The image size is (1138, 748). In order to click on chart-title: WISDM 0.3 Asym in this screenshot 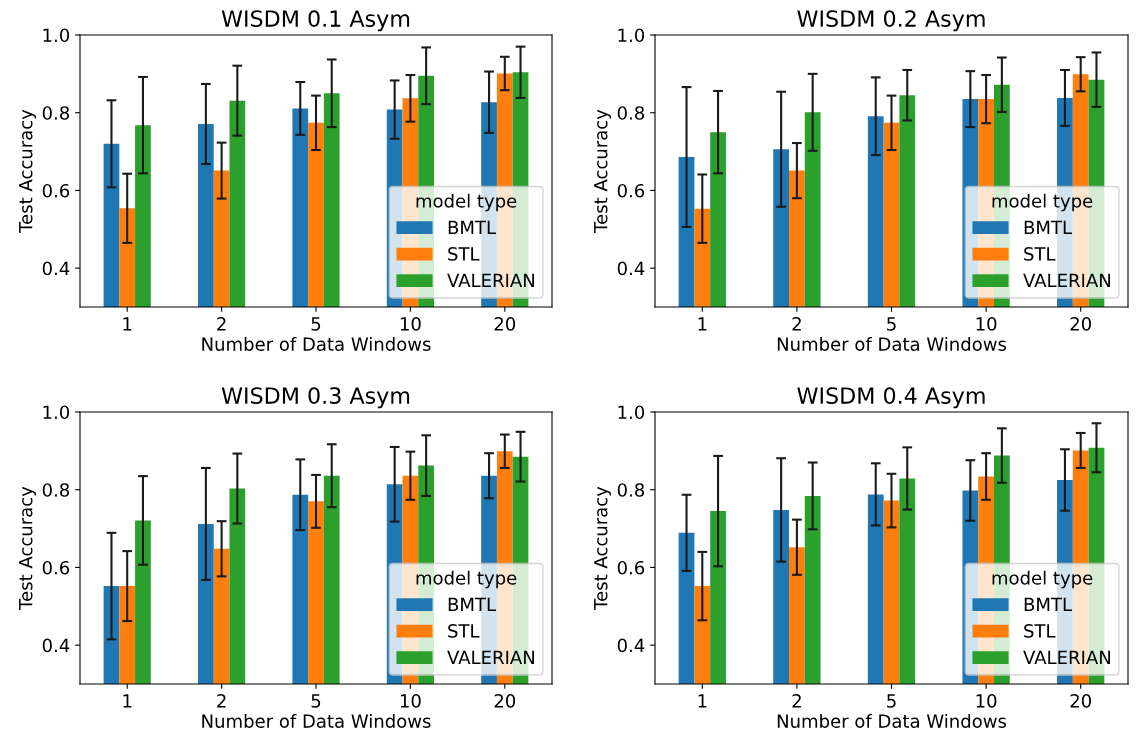, I will do `click(315, 398)`.